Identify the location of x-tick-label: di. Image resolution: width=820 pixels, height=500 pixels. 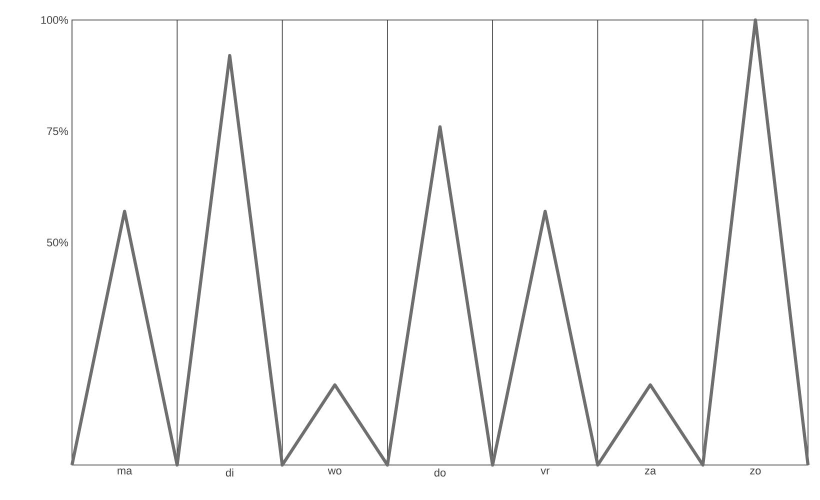
(230, 472).